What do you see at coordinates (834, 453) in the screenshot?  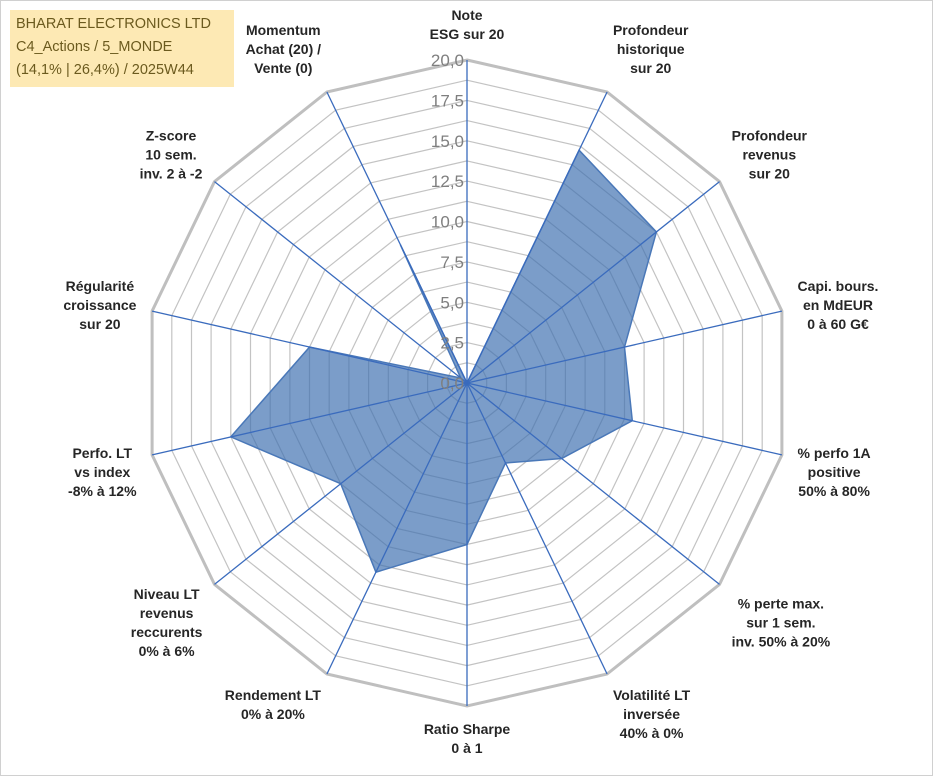 I see `axis-label: % perfo 1A` at bounding box center [834, 453].